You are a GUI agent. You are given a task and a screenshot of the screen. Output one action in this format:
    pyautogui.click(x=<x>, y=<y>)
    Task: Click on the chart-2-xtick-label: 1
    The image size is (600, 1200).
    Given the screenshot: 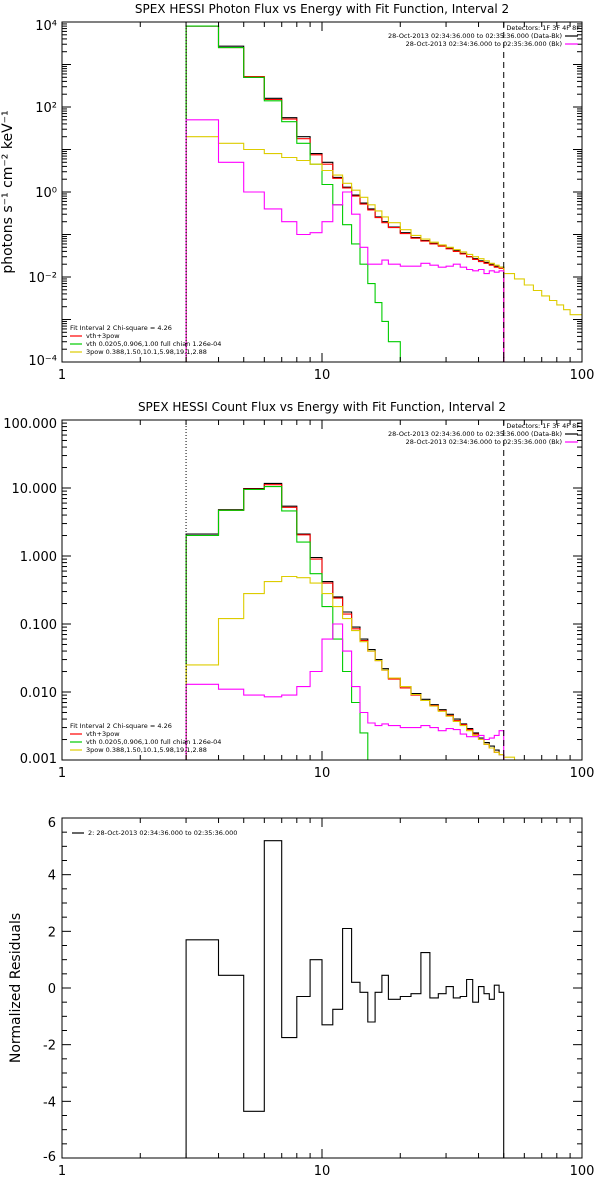 What is the action you would take?
    pyautogui.click(x=62, y=1171)
    